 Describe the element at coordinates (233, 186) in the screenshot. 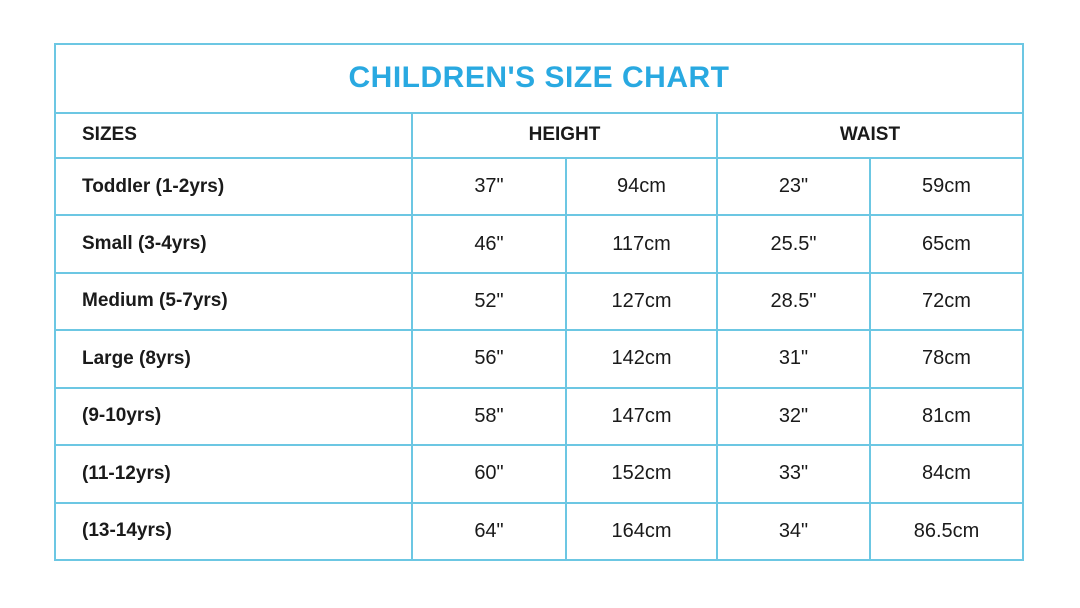

I see `size-label: Toddler (1-2yrs)` at that location.